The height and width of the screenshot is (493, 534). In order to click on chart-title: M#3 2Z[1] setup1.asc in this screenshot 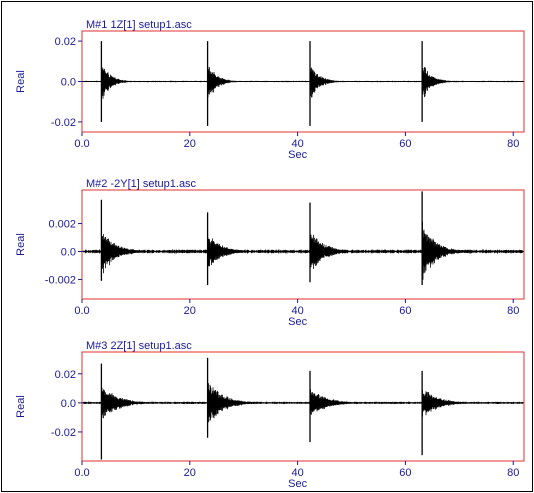, I will do `click(139, 346)`.